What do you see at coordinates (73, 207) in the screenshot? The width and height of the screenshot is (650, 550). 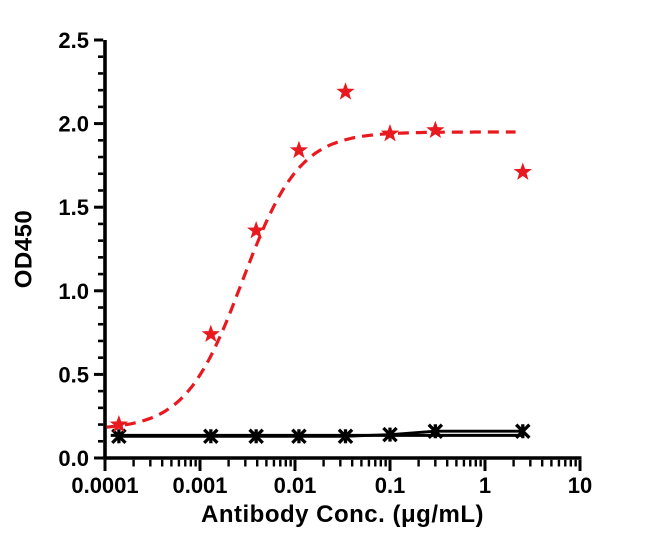 I see `y-tick-label: 1.5` at bounding box center [73, 207].